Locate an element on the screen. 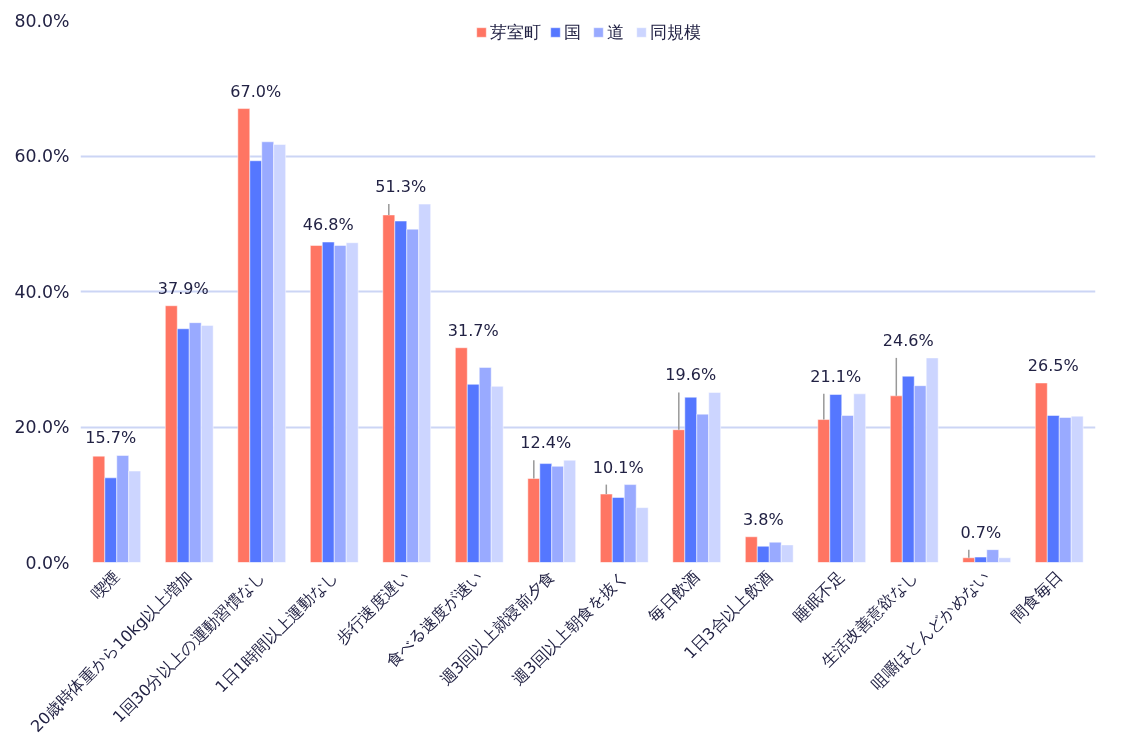 This screenshot has height=752, width=1121. data-label: 37.9% is located at coordinates (183, 288).